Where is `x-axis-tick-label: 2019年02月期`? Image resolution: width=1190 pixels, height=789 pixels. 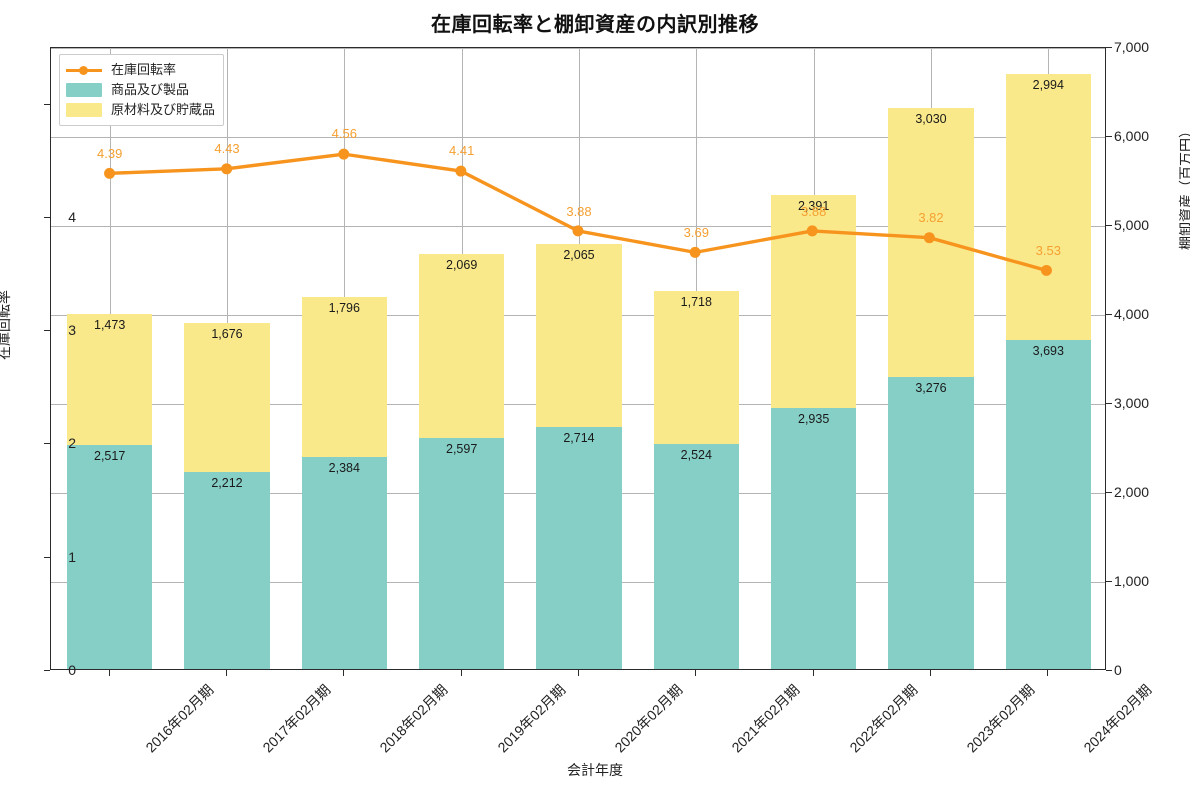
x-axis-tick-label: 2019年02月期 is located at coordinates (531, 718).